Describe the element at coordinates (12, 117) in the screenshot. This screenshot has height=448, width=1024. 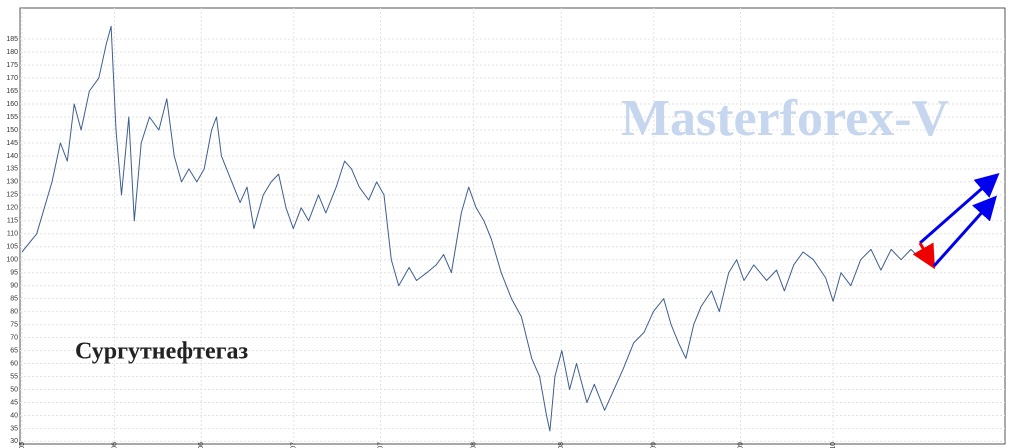
I see `y-tick-label: 155` at that location.